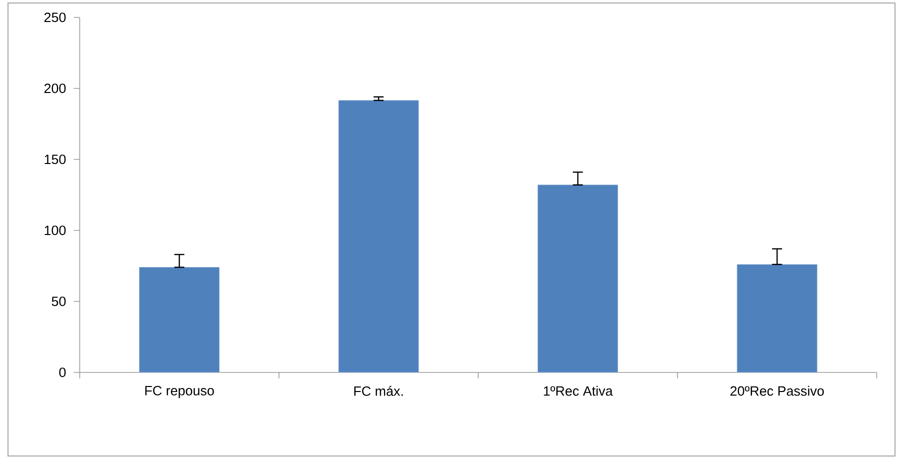  What do you see at coordinates (777, 391) in the screenshot?
I see `x-tick-label: 20ºRec Passivo` at bounding box center [777, 391].